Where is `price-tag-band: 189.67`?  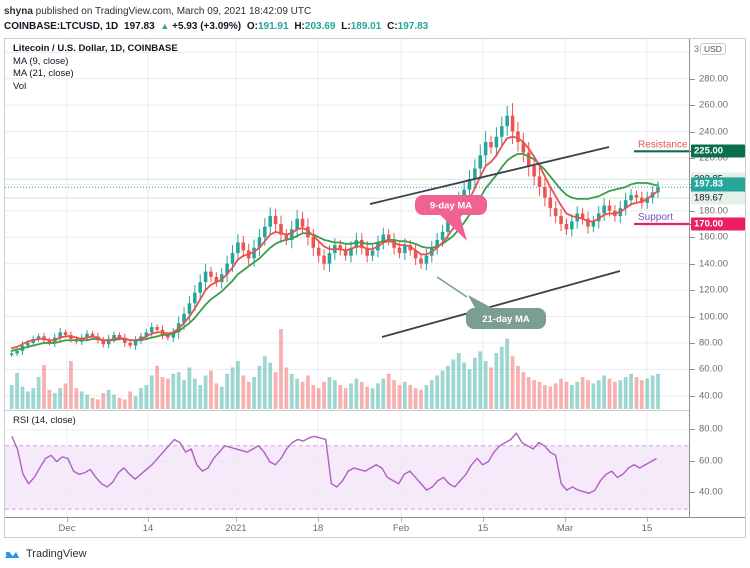 price-tag-band: 189.67 is located at coordinates (718, 198).